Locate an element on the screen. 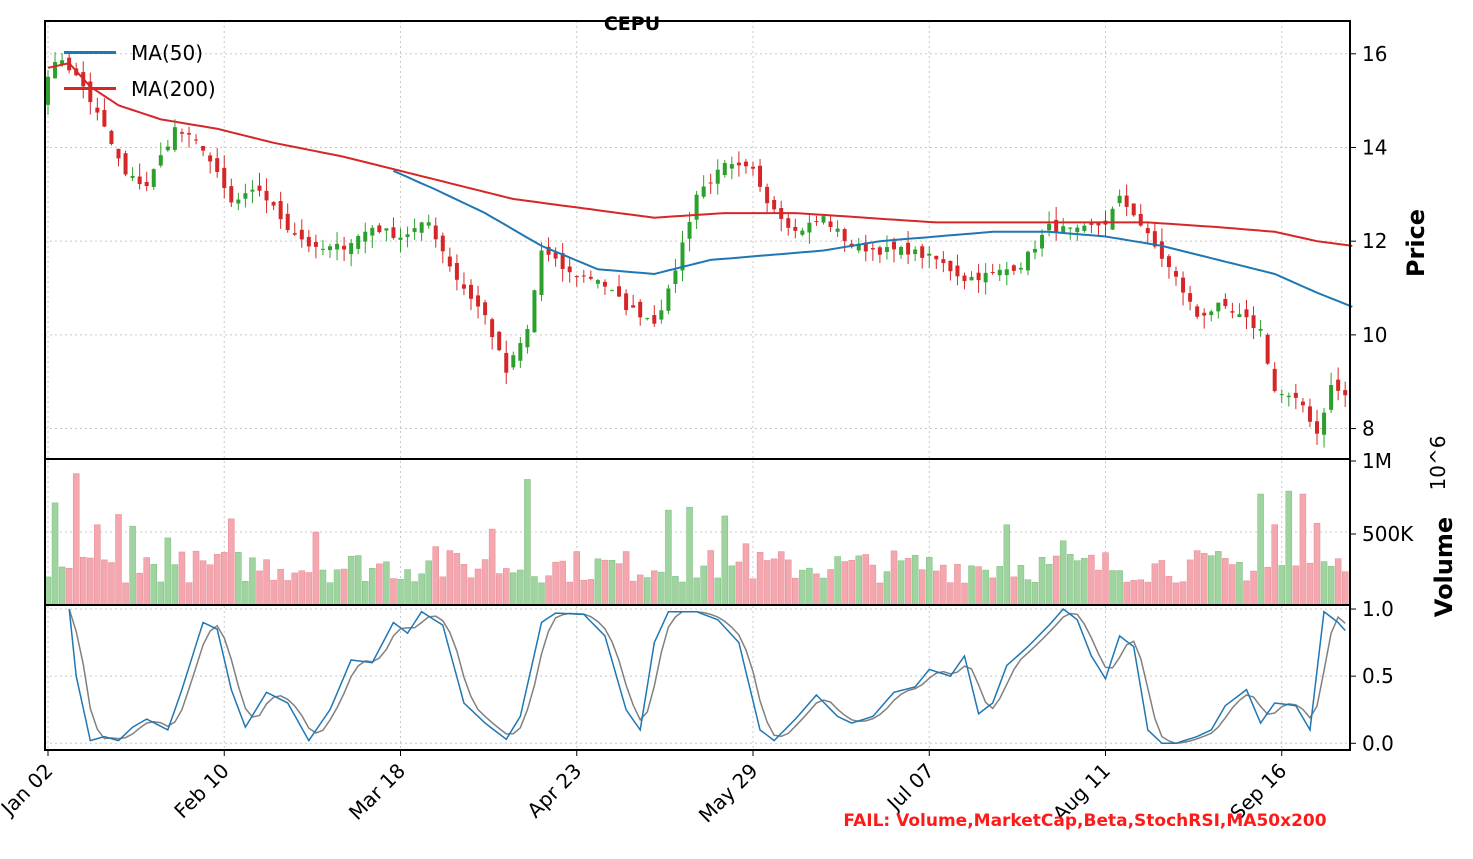 The image size is (1473, 859). stoch-k-line is located at coordinates (707, 676).